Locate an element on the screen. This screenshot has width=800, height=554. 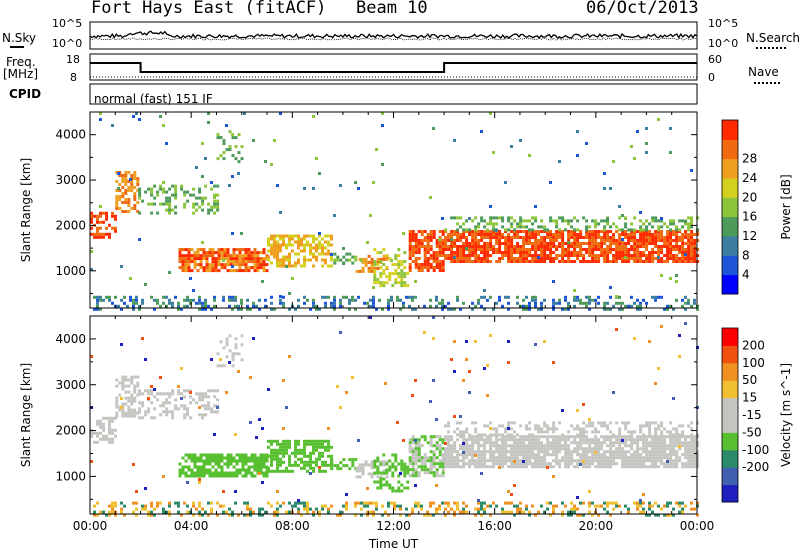
colorbar-segment is located at coordinates (730, 149).